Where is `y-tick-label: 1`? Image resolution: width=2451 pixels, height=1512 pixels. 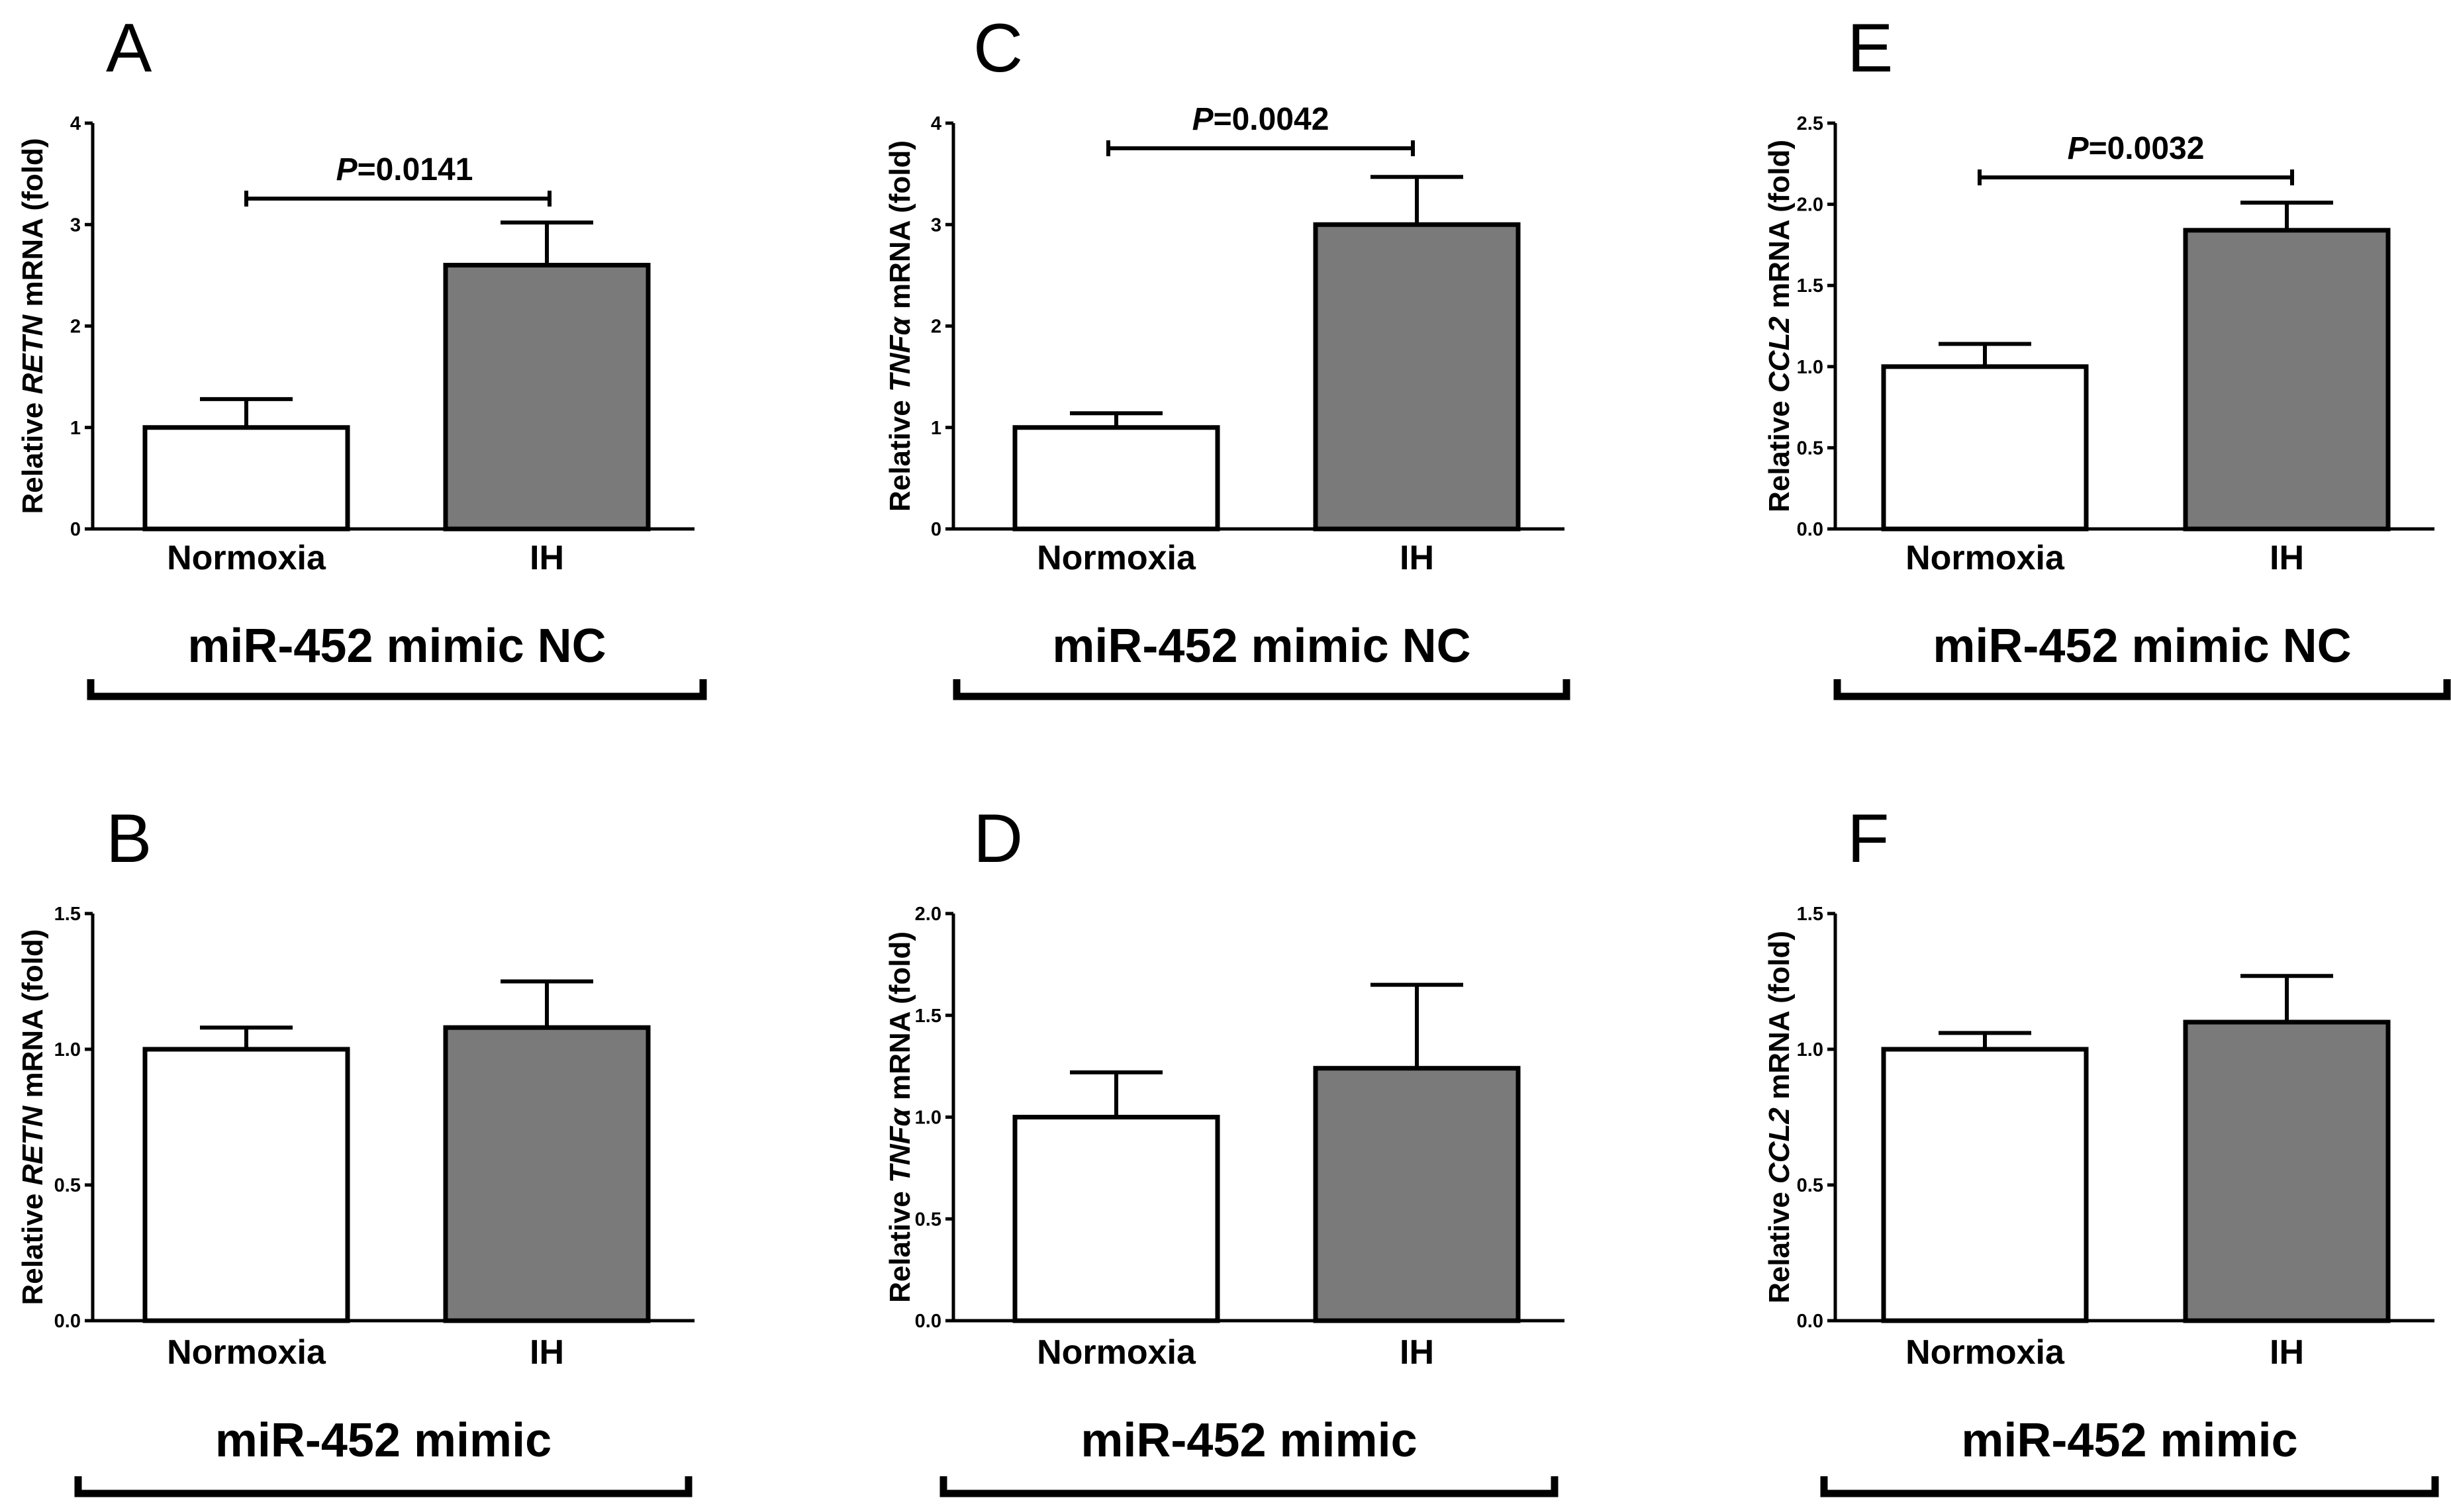 y-tick-label: 1 is located at coordinates (936, 429).